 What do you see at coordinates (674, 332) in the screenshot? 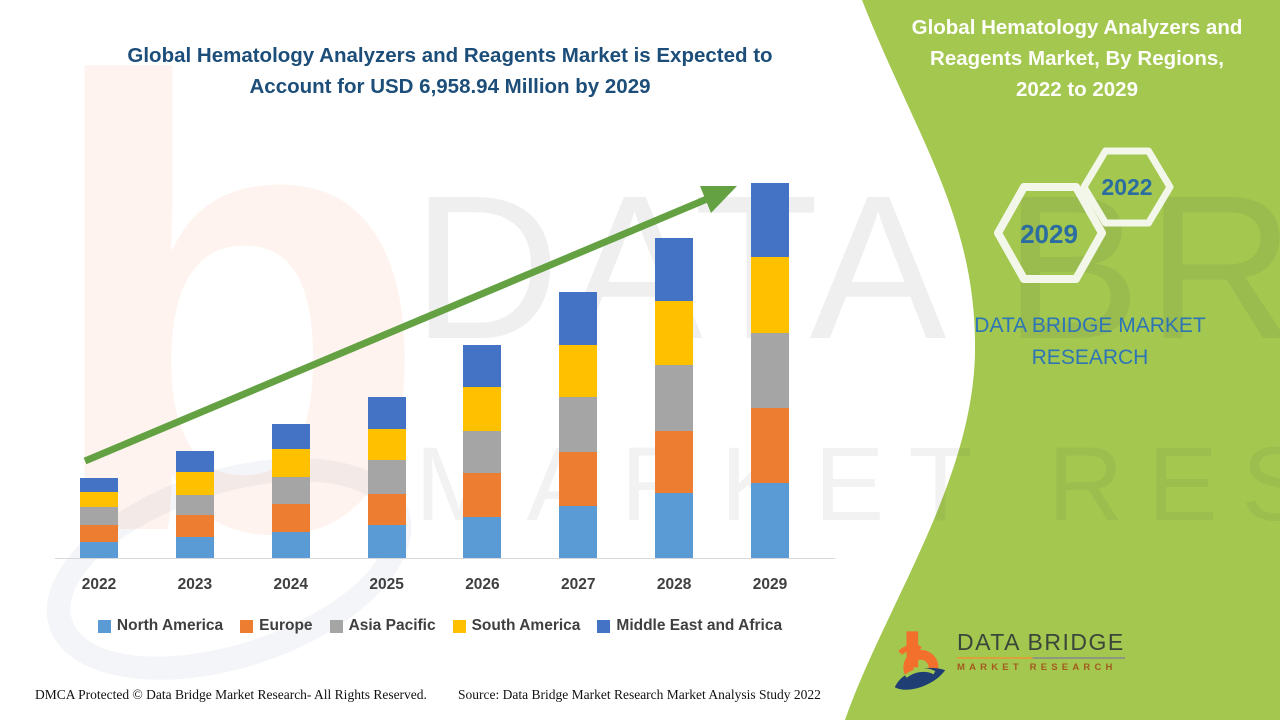
I see `bar-segment-south-america-2028` at bounding box center [674, 332].